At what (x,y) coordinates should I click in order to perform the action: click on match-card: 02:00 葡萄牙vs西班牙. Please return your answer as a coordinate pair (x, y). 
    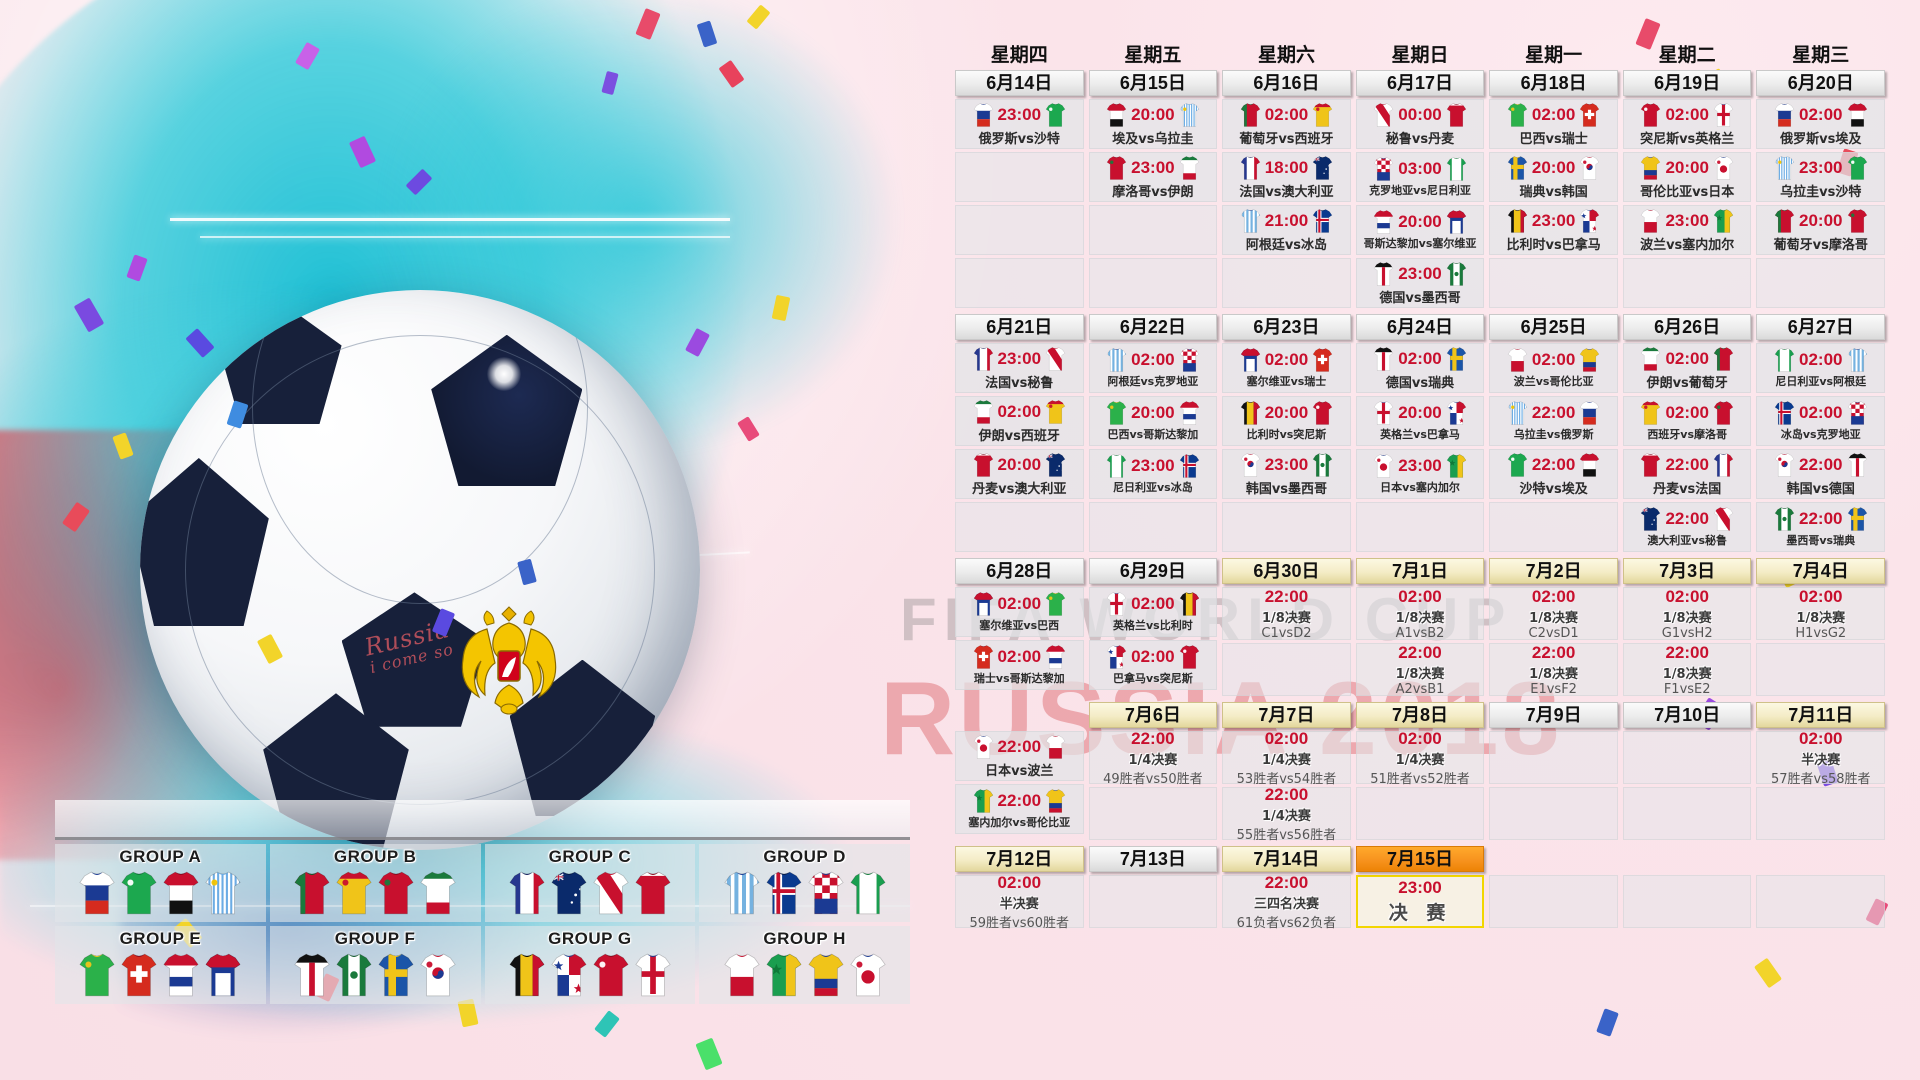
    Looking at the image, I should click on (1286, 124).